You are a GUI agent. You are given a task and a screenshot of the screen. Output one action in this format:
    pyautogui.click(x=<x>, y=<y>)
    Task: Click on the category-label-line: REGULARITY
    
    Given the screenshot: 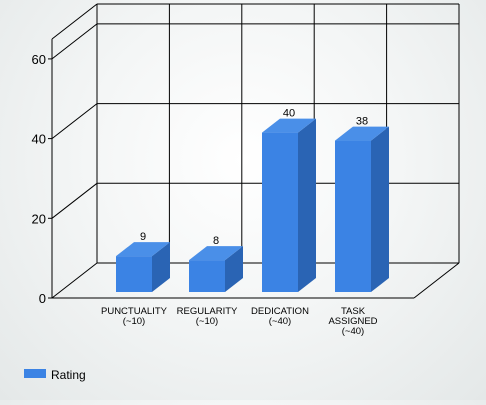 What is the action you would take?
    pyautogui.click(x=207, y=311)
    